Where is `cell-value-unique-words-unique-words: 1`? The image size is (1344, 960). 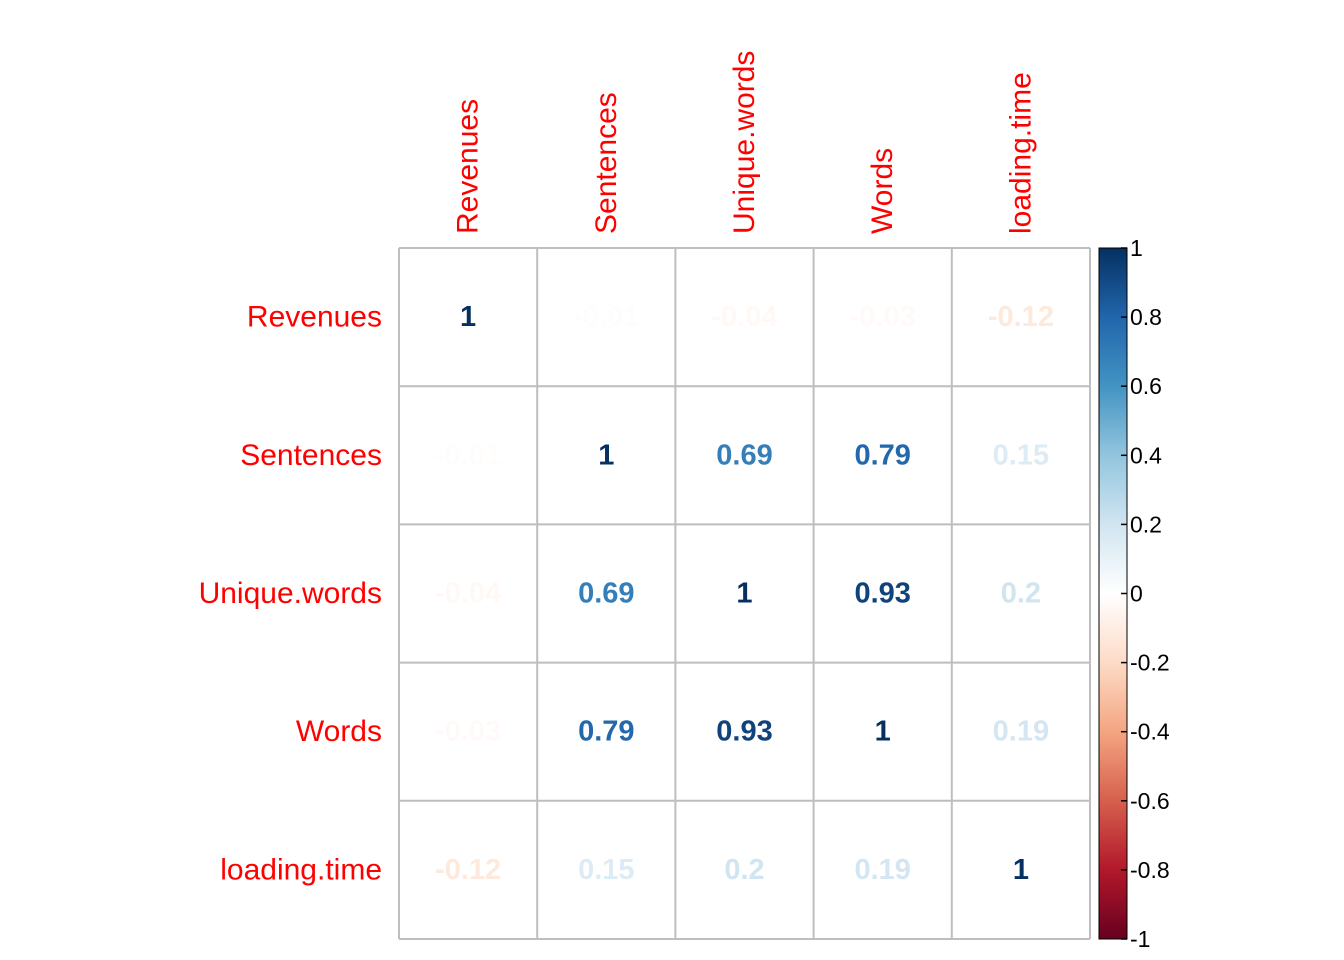 cell-value-unique-words-unique-words: 1 is located at coordinates (744, 594).